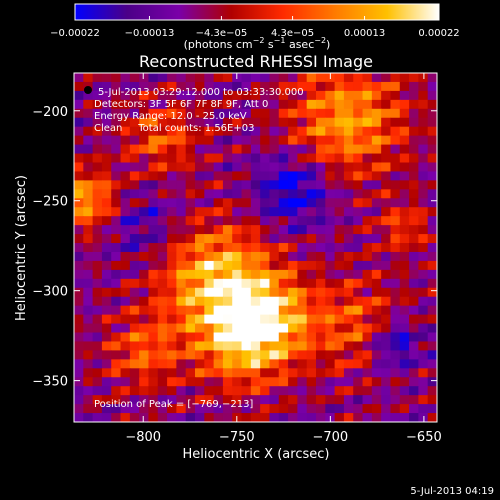  I want to click on colorbar-bar, so click(257, 12).